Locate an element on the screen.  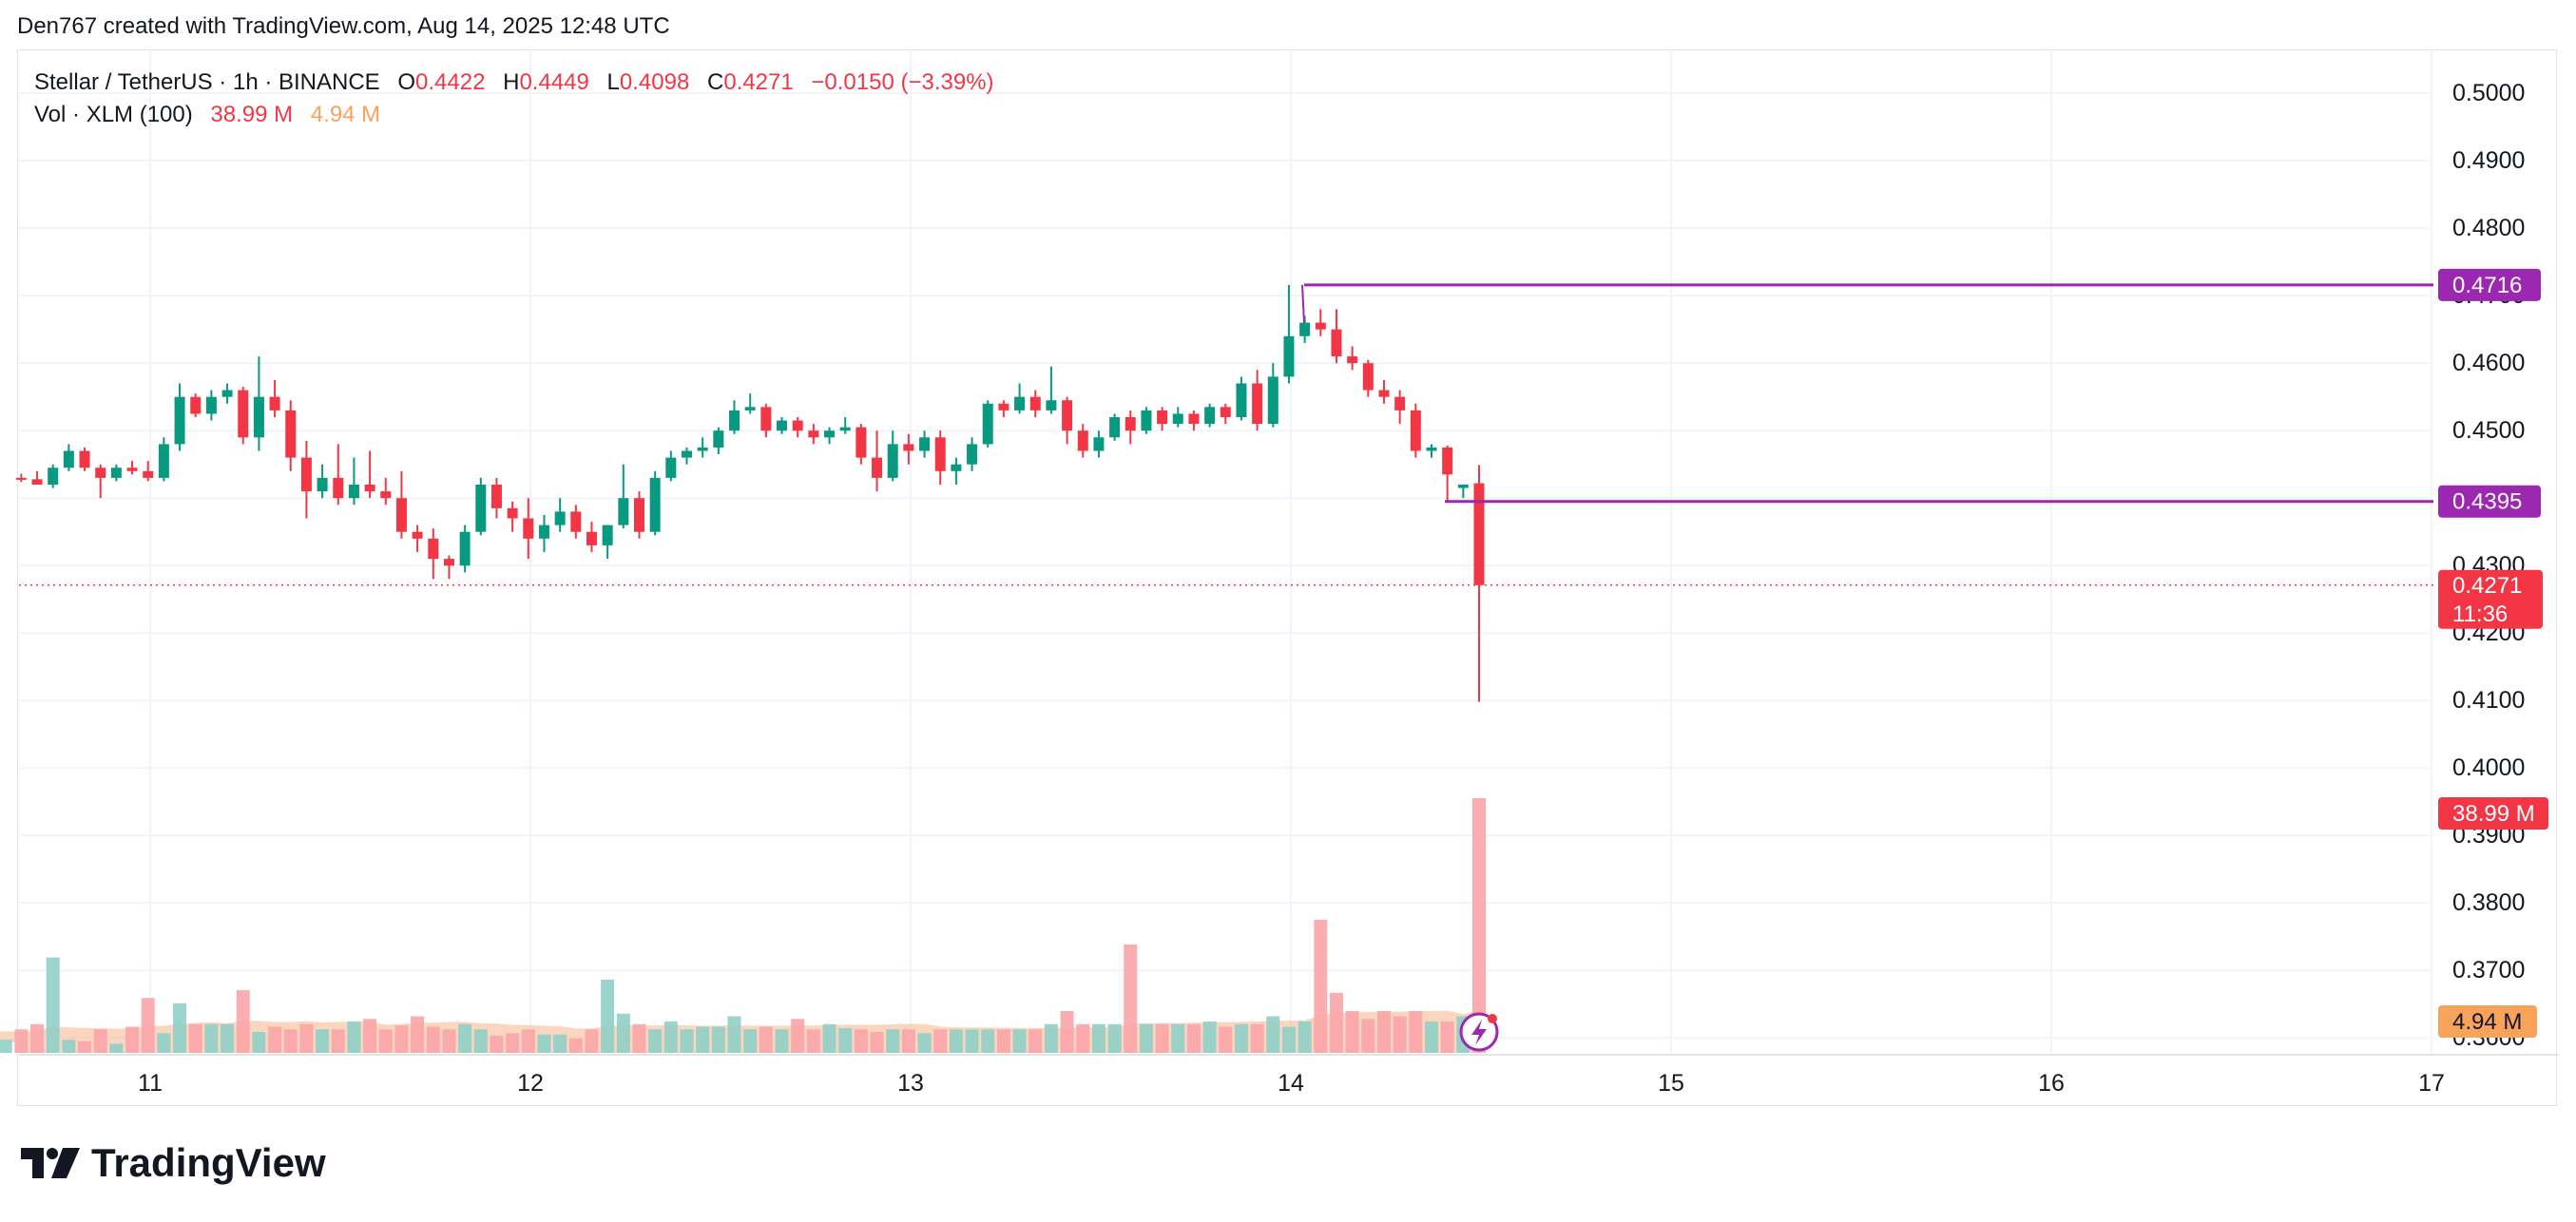
symbol-label: Stellar / TetherUS · 1h · BINANCE is located at coordinates (207, 82).